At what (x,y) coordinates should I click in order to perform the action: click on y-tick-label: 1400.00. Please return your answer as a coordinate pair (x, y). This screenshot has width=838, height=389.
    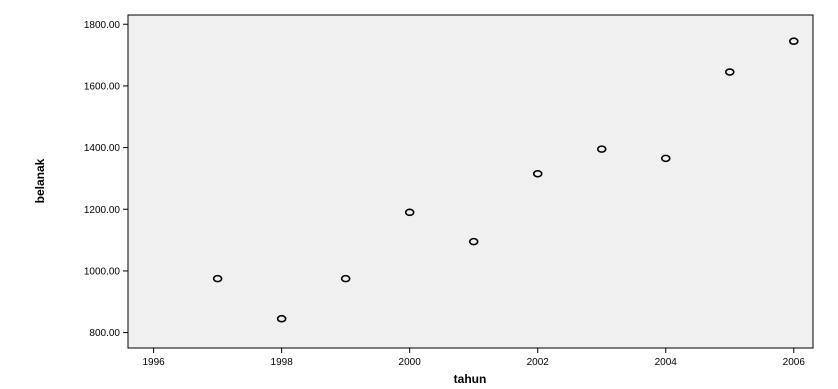
    Looking at the image, I should click on (102, 148).